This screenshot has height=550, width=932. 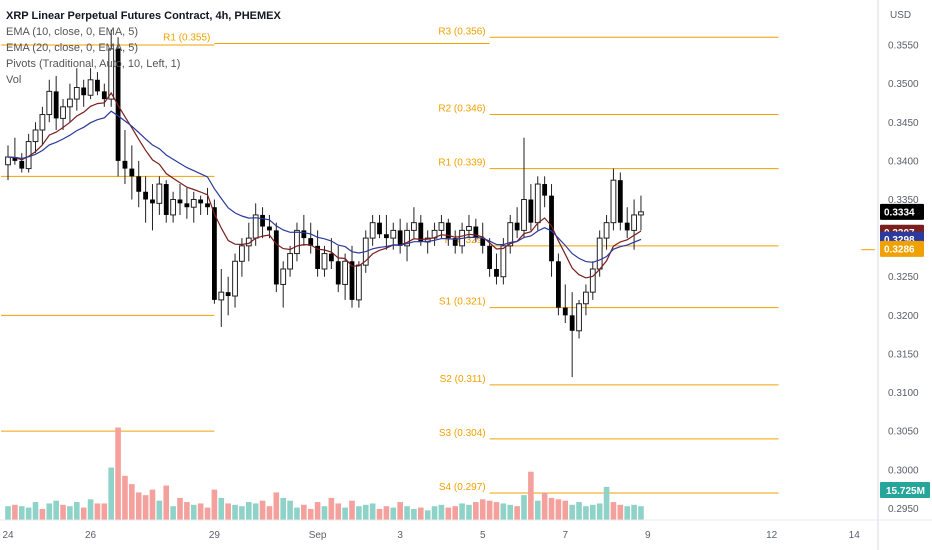 What do you see at coordinates (324, 473) in the screenshot?
I see `volume-bars` at bounding box center [324, 473].